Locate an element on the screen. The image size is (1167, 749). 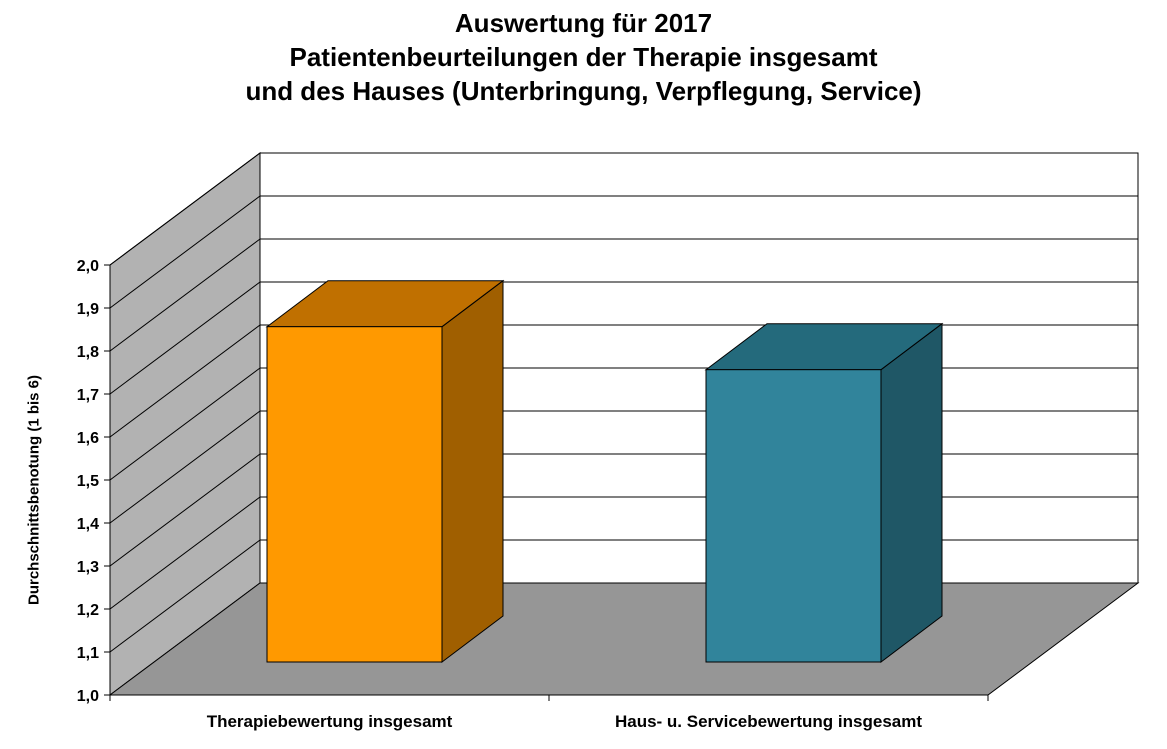
y-tick-label: 1,0 is located at coordinates (88, 696).